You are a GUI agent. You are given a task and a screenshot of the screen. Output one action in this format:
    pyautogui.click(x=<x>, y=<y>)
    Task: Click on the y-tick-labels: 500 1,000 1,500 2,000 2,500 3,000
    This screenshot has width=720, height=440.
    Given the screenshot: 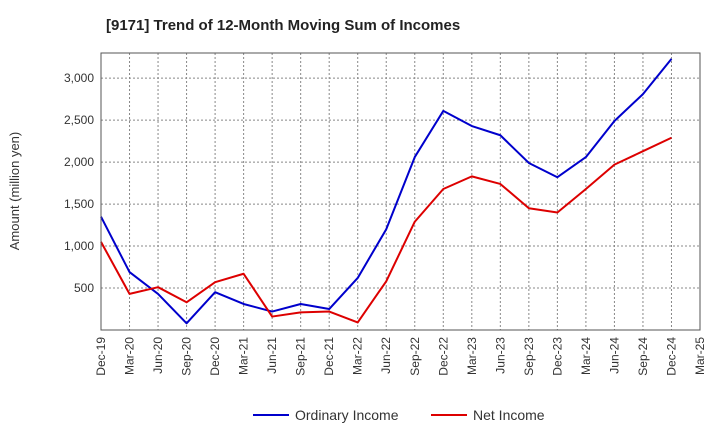 What is the action you would take?
    pyautogui.click(x=79, y=183)
    